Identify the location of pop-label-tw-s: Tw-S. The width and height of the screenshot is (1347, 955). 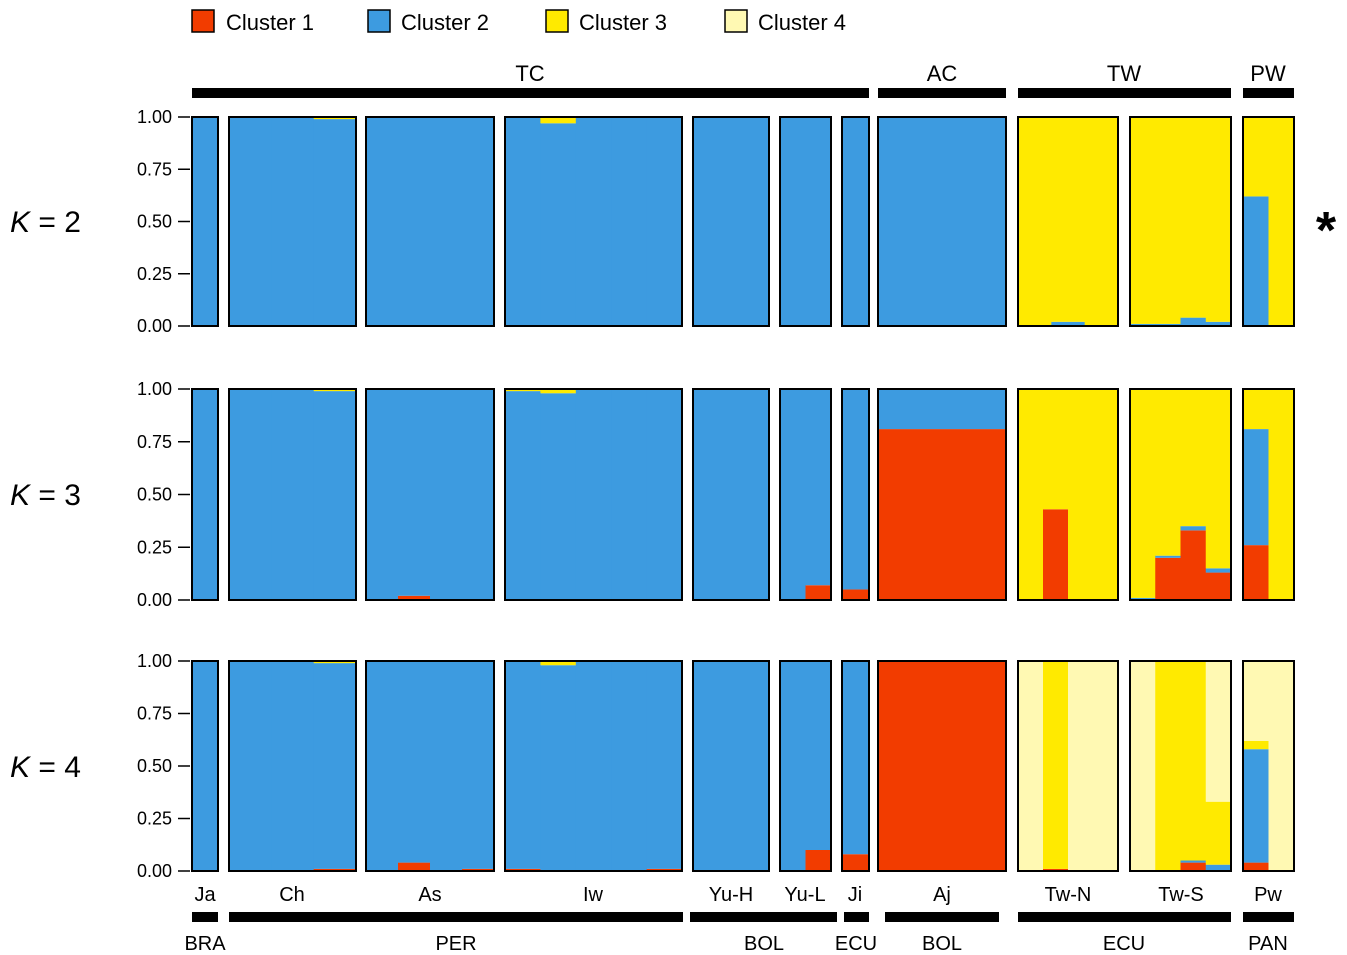
(1181, 895).